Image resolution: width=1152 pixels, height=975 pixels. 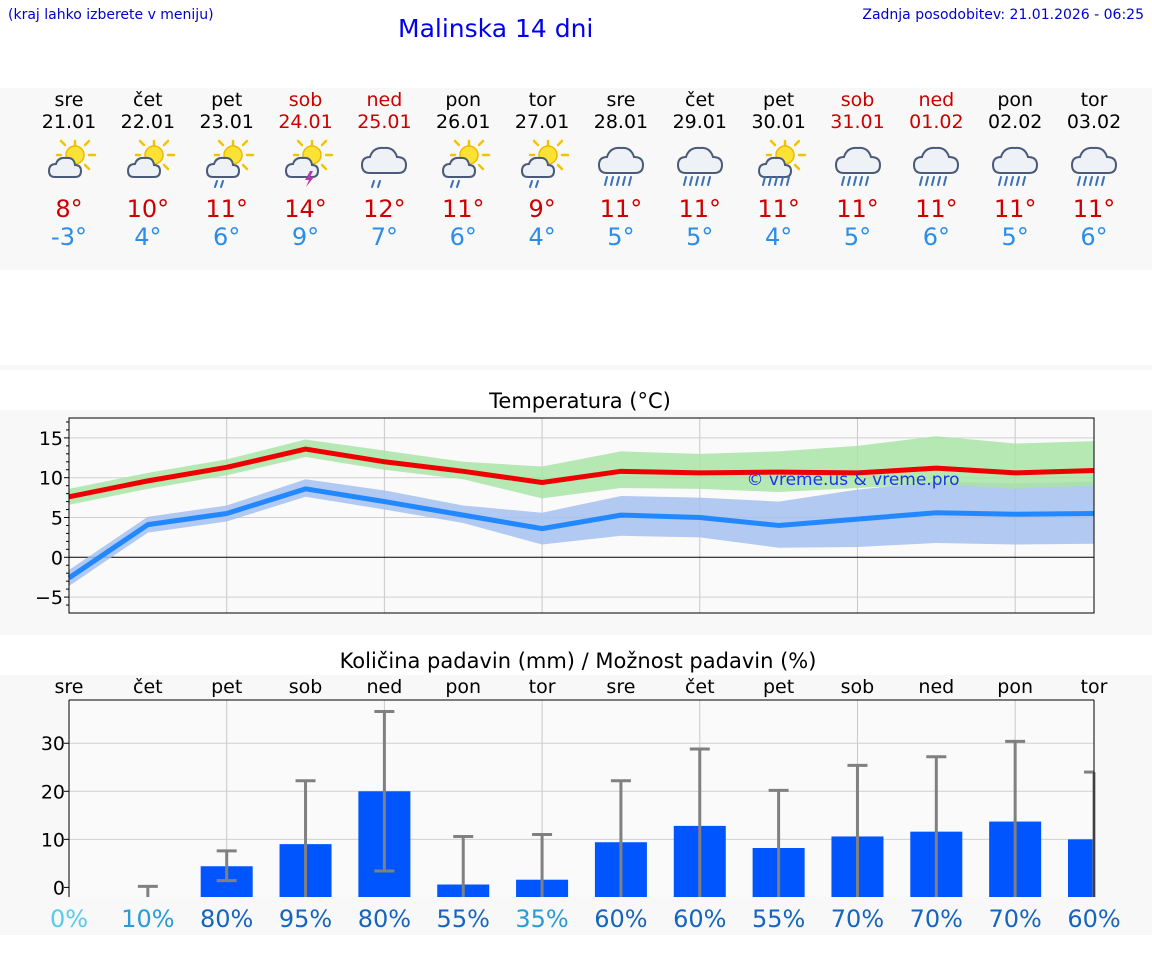 I want to click on day-column: pon 26.01 11° 6°, so click(x=463, y=169).